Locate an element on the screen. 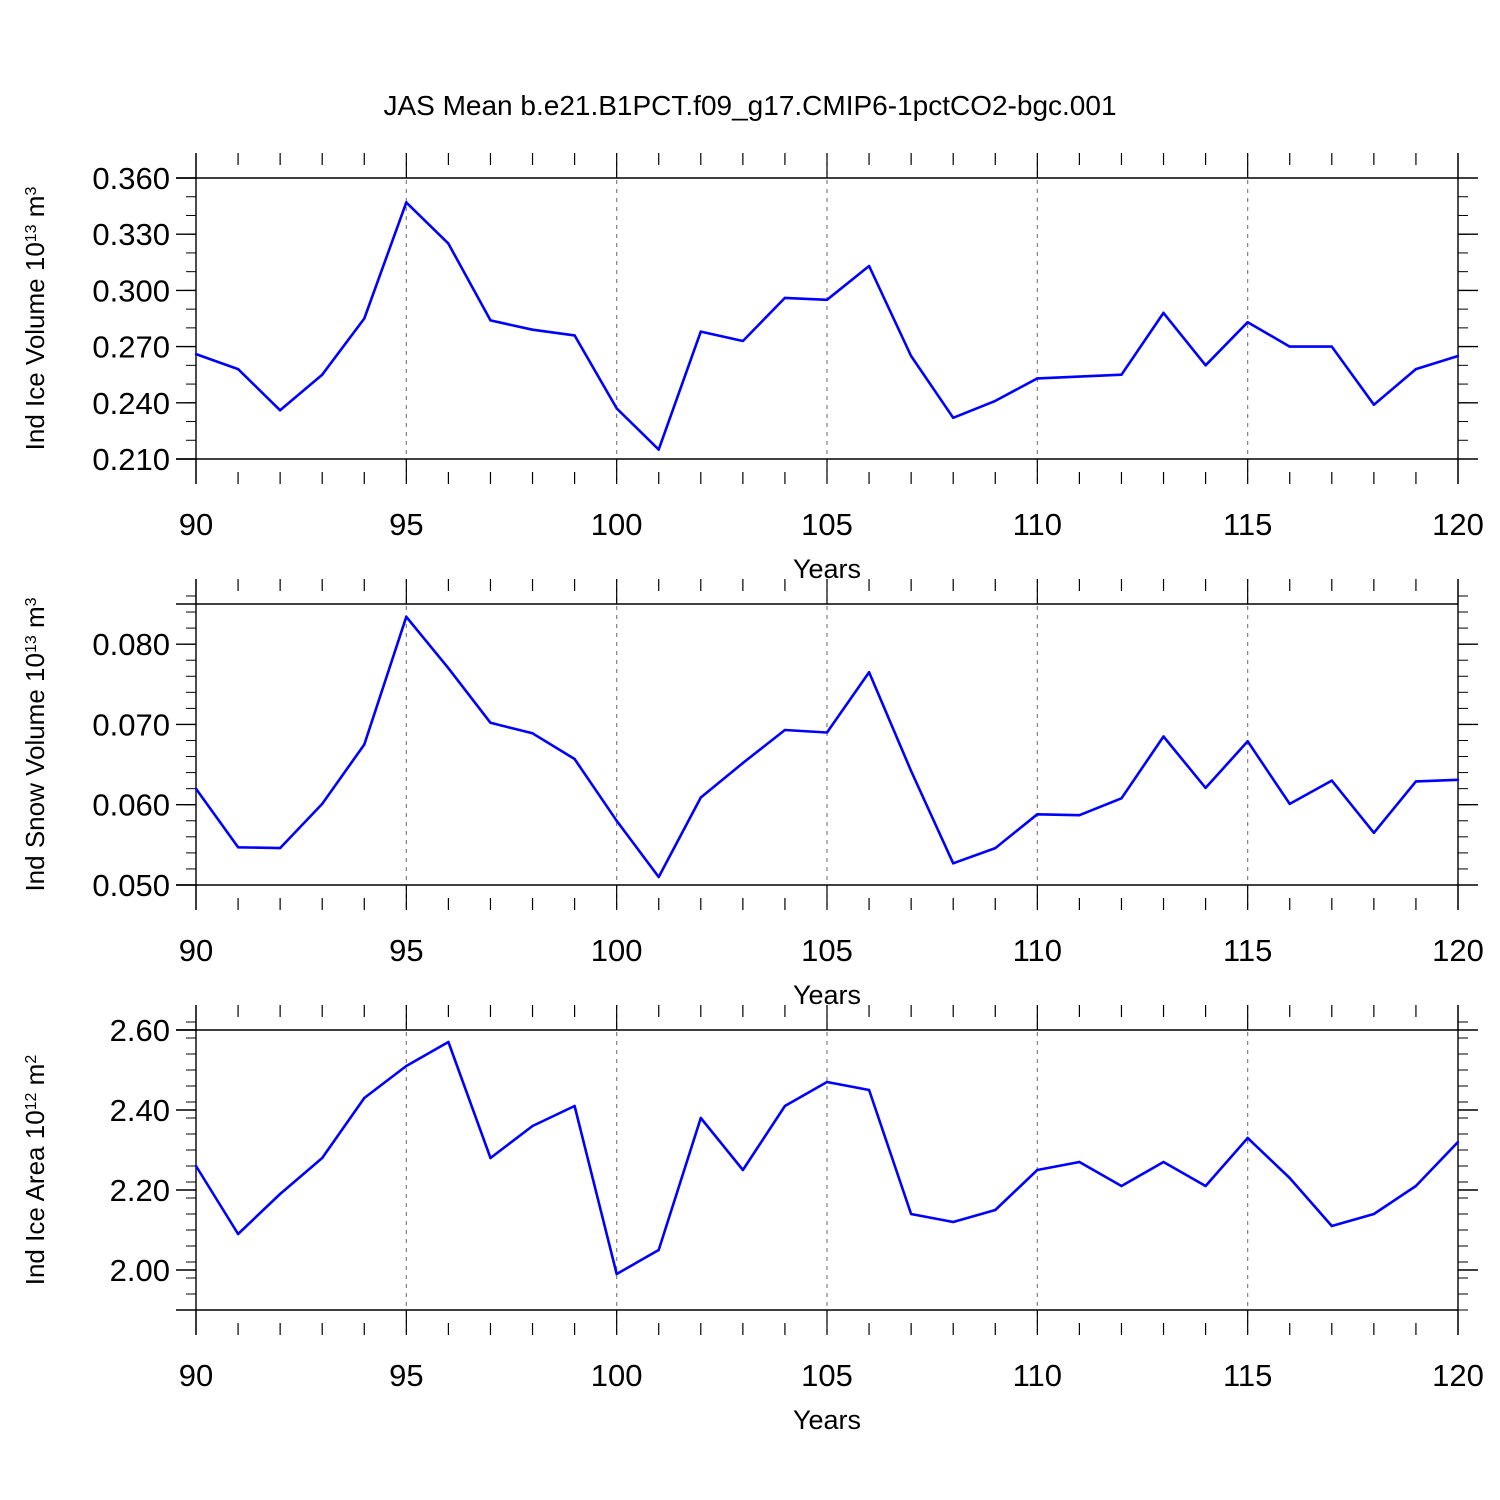 The image size is (1500, 1500). y-tick-label: 0.080 is located at coordinates (131, 644).